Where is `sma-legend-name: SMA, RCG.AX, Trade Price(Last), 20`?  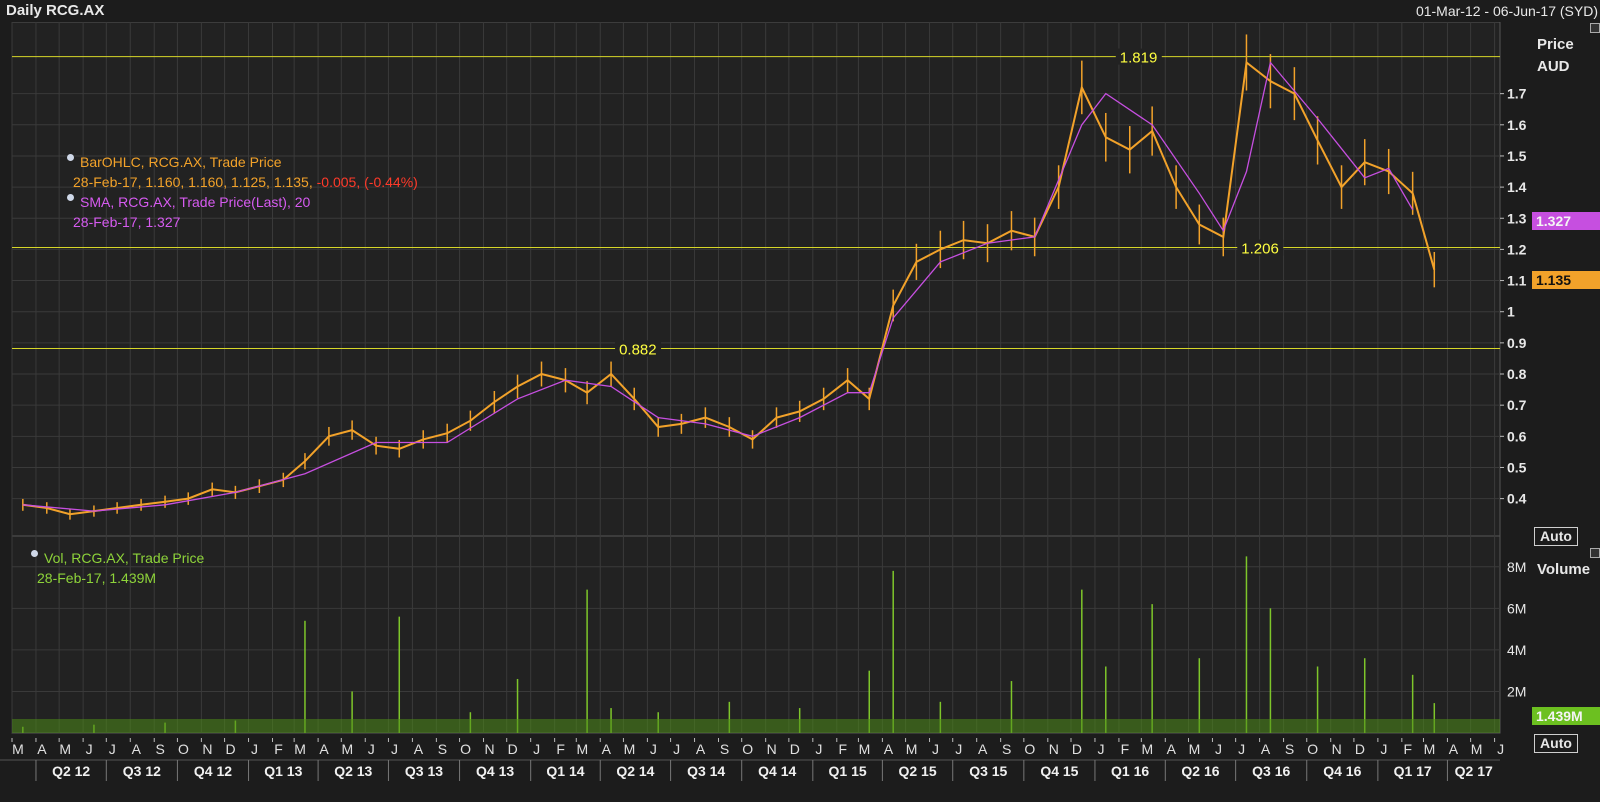 sma-legend-name: SMA, RCG.AX, Trade Price(Last), 20 is located at coordinates (195, 202).